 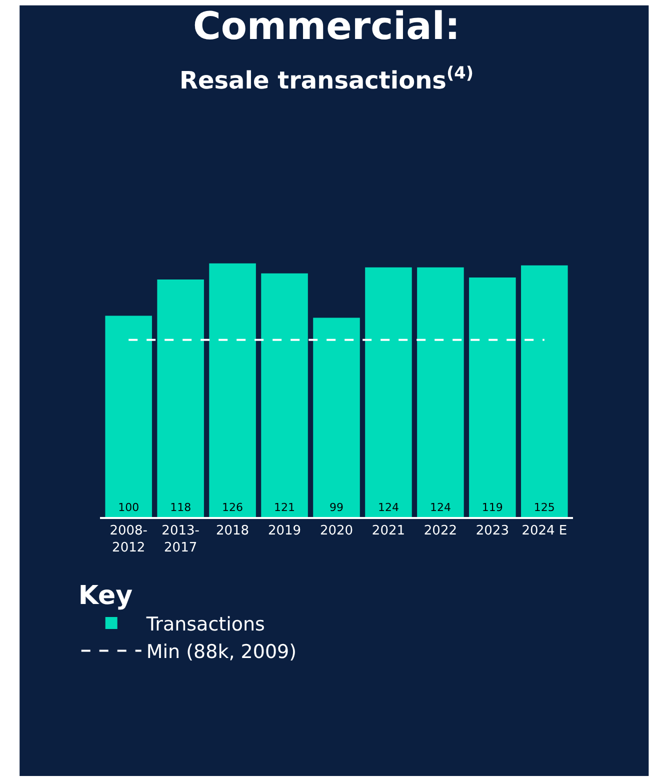 I want to click on data-label: 126, so click(x=233, y=507).